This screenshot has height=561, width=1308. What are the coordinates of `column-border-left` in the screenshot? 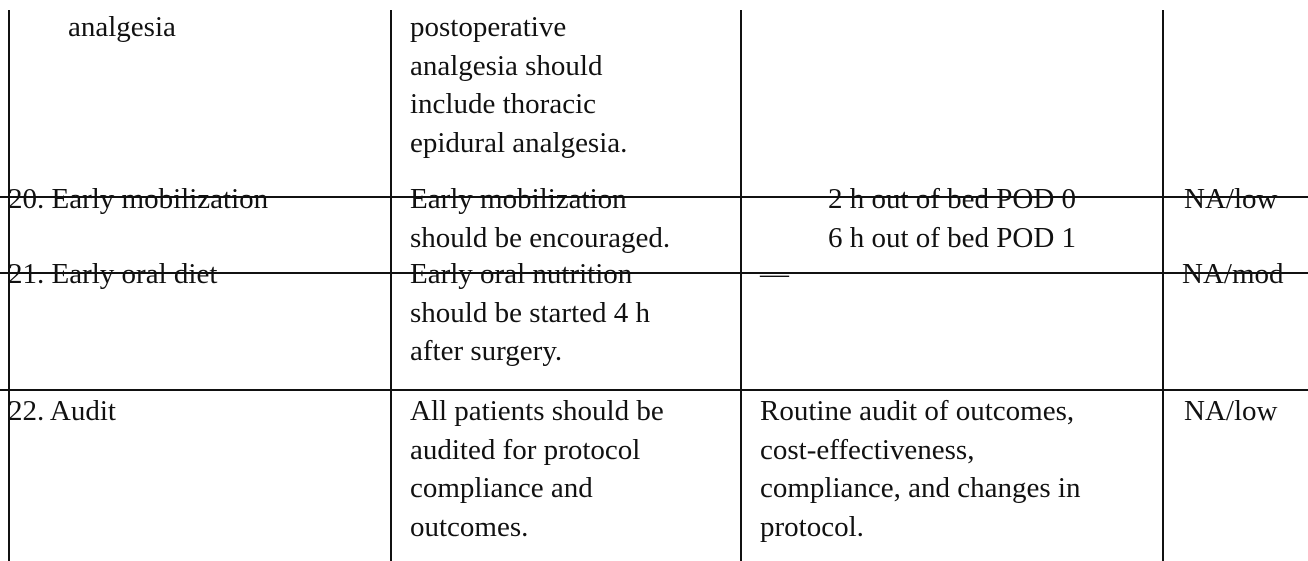 It's located at (9, 285).